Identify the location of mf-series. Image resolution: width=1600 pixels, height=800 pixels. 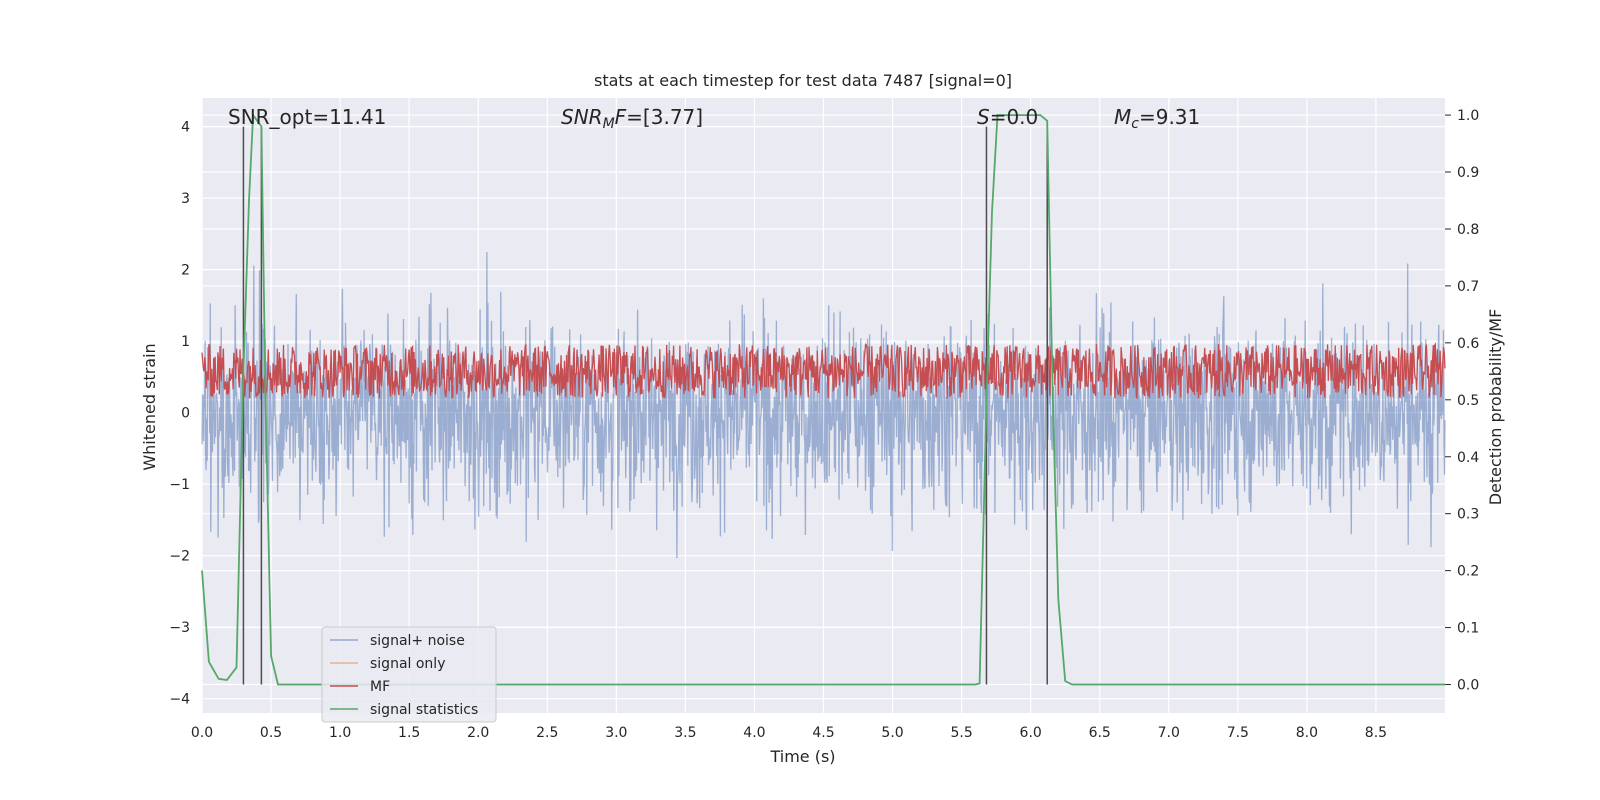
(823, 370).